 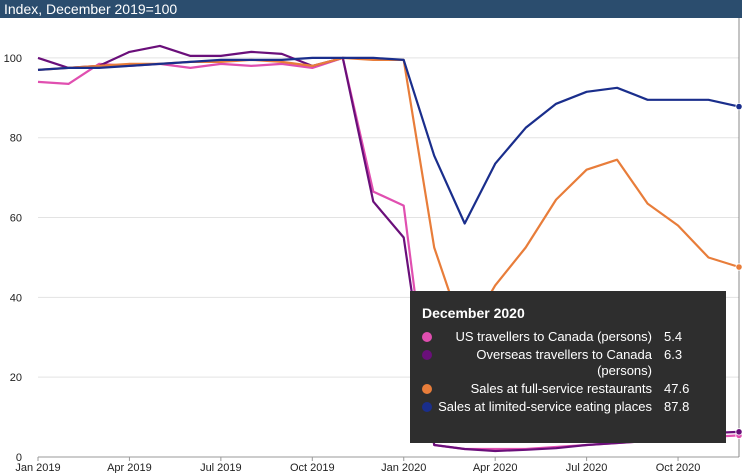 I want to click on tooltip-row-us-travellers: US travellers to Canada (persons) 5.4, so click(x=568, y=337).